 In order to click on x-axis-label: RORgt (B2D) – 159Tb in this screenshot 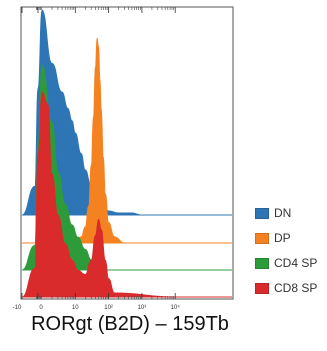, I will do `click(130, 324)`.